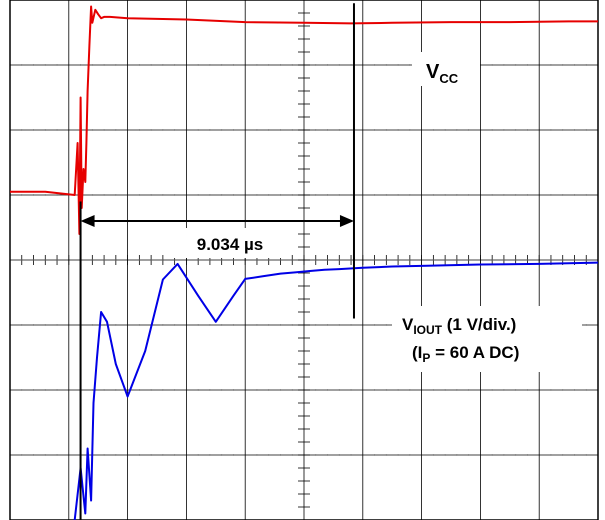 Image resolution: width=605 pixels, height=520 pixels. Describe the element at coordinates (487, 339) in the screenshot. I see `viout-label-bg` at that location.